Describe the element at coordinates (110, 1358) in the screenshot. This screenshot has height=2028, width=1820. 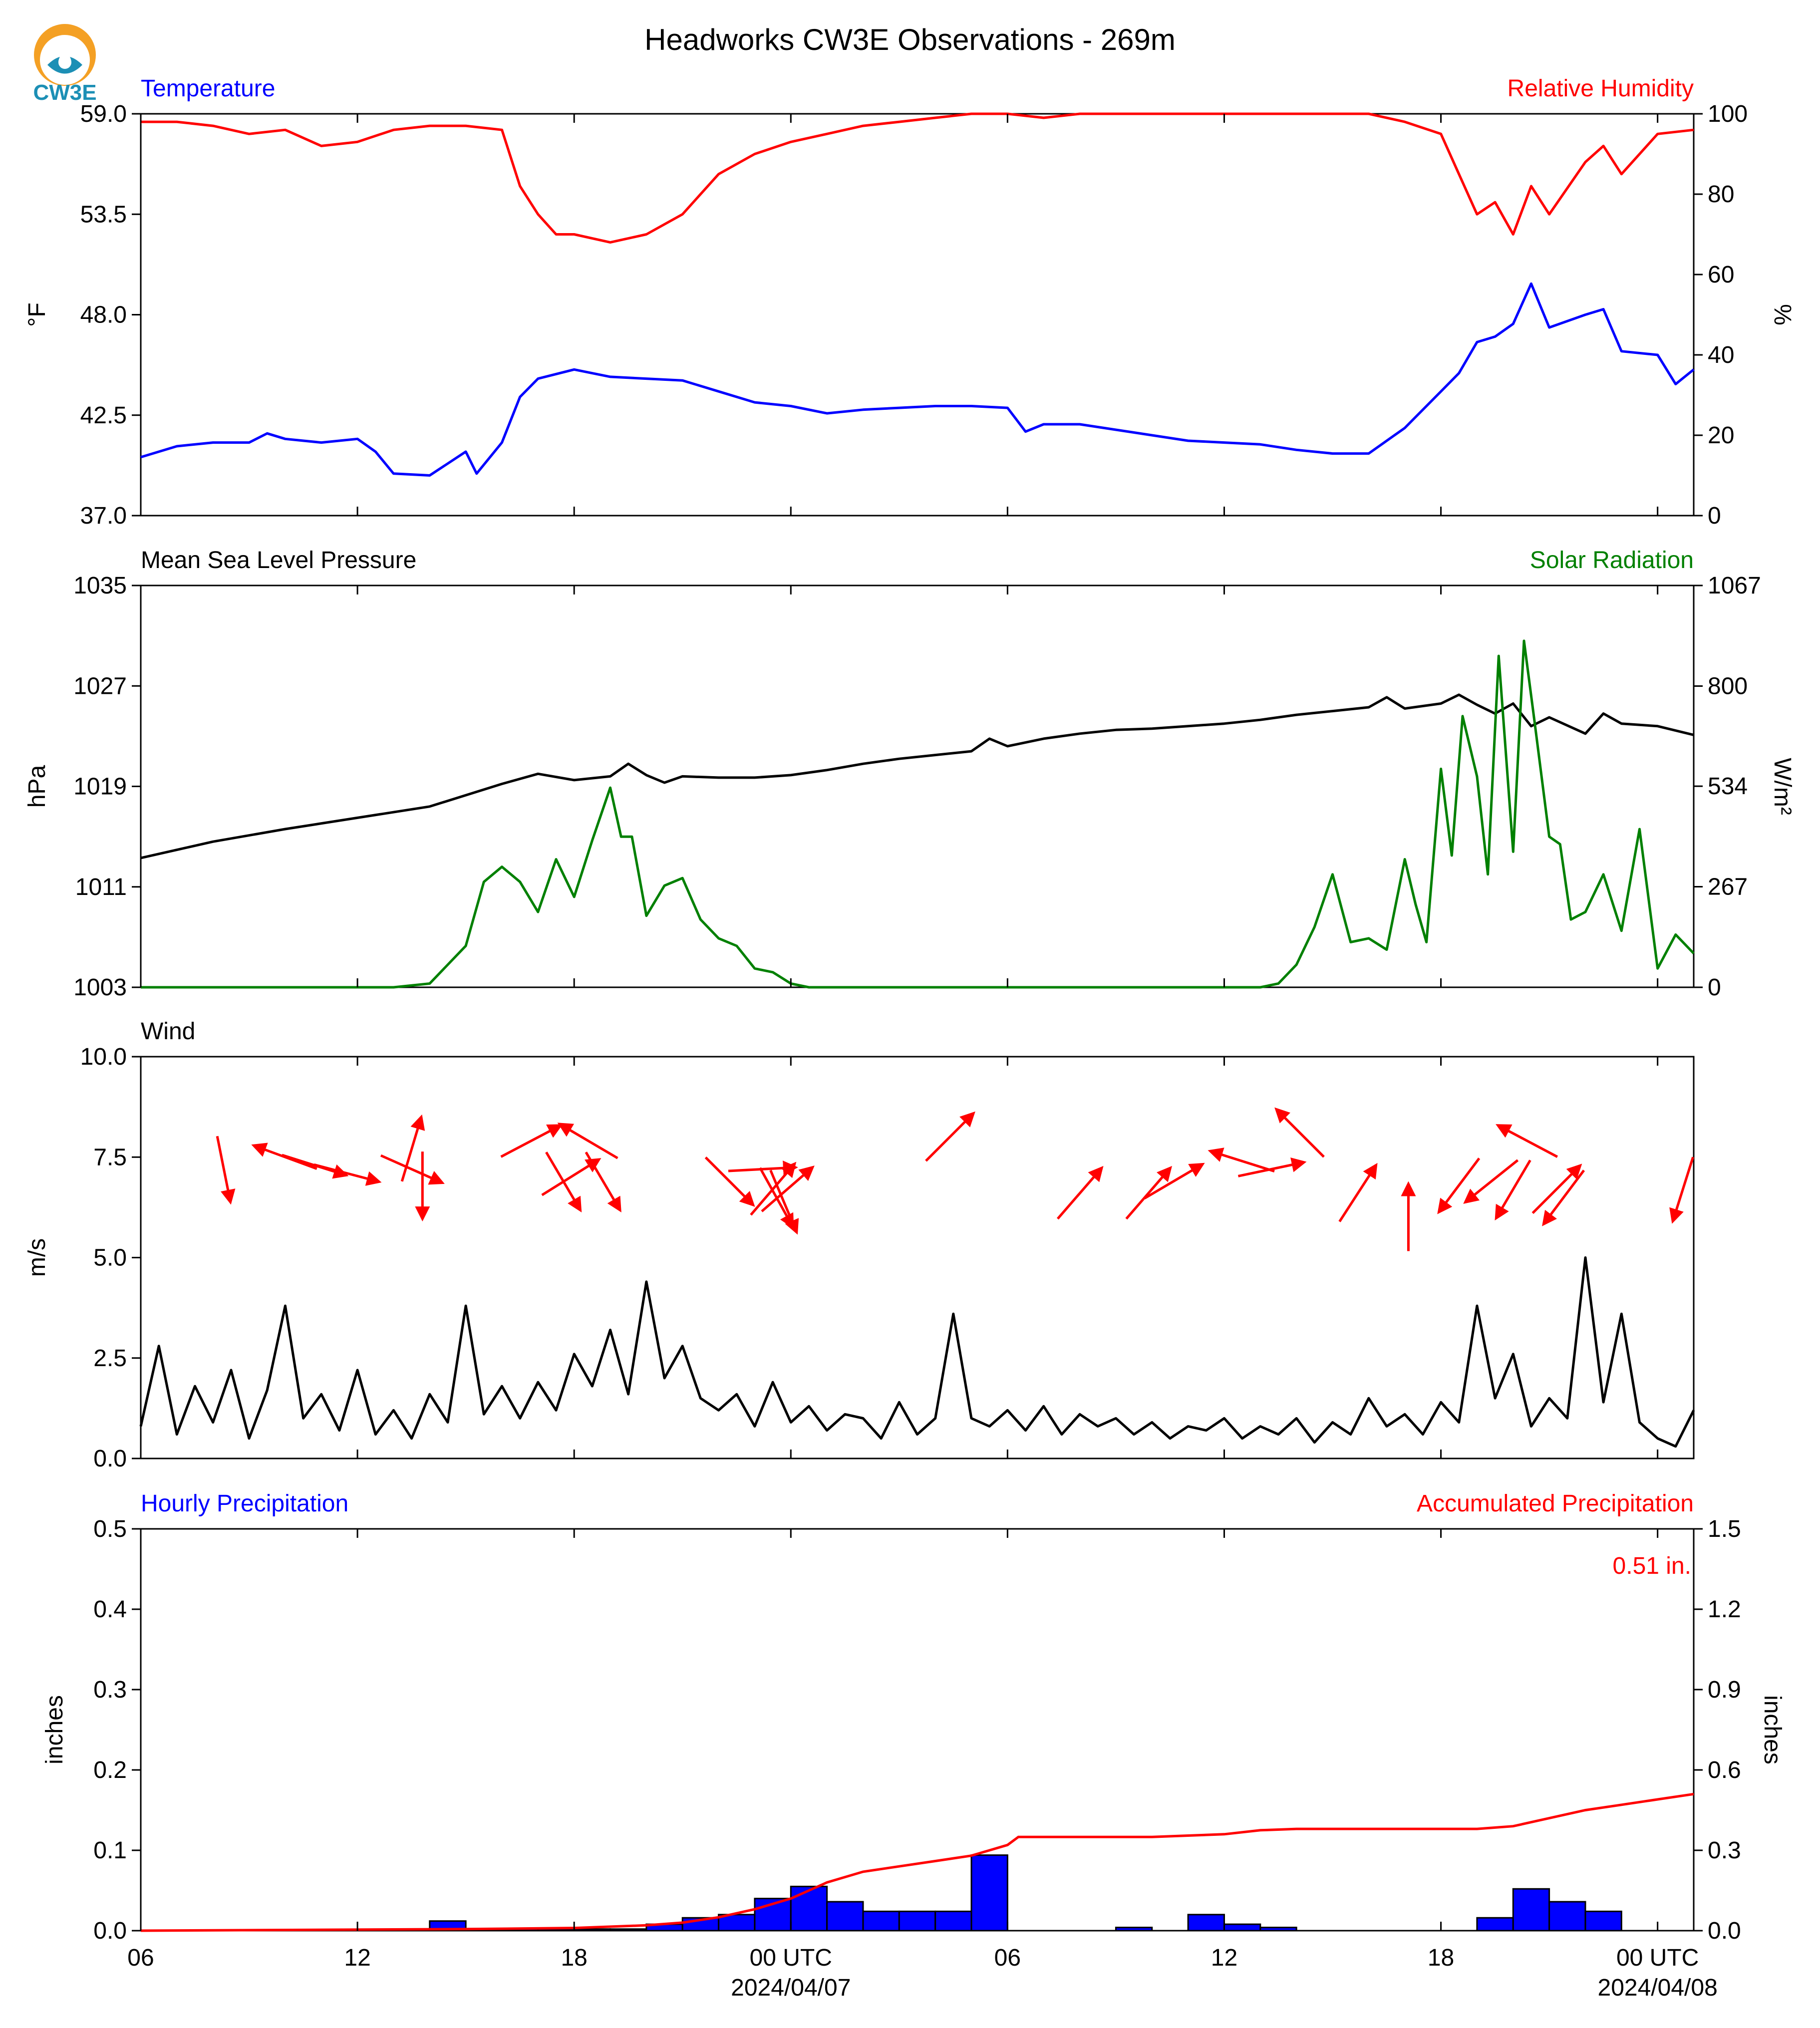
I see `left-tick-label: 2.5` at that location.